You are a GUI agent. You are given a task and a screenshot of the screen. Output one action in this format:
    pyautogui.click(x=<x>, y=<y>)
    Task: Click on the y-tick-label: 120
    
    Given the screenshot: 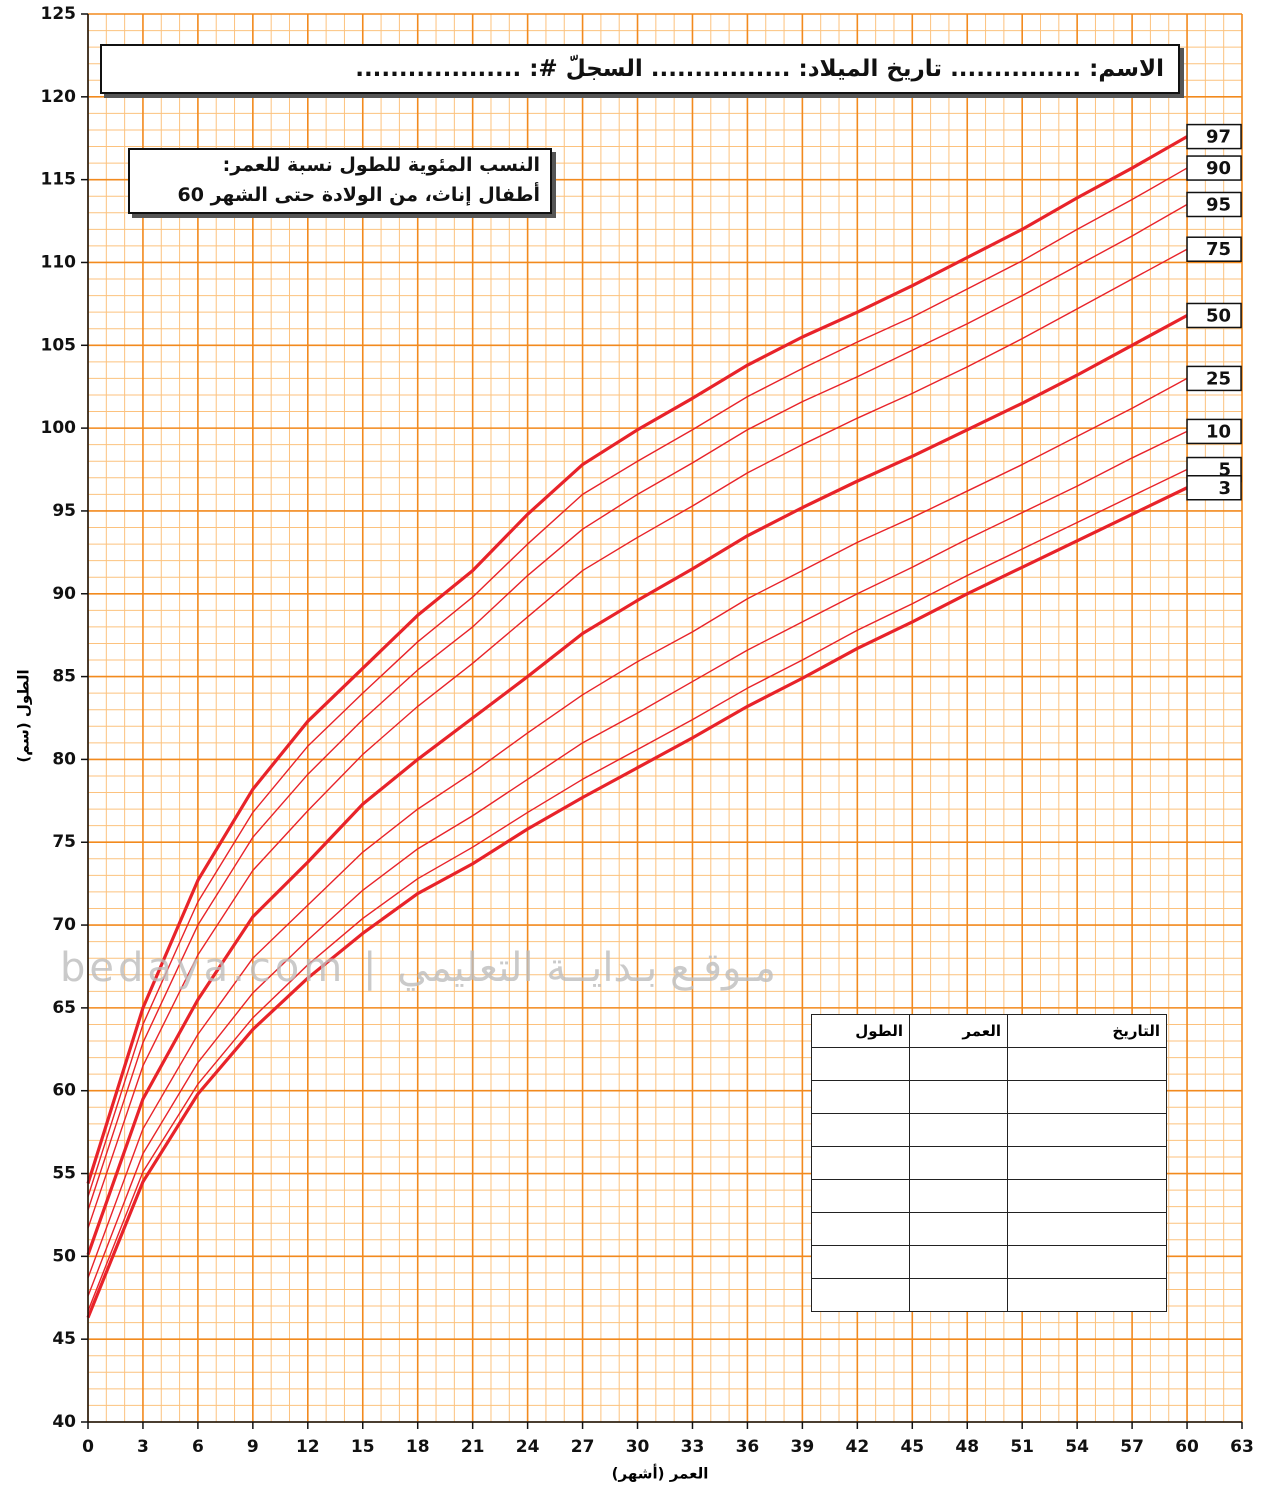 What is the action you would take?
    pyautogui.click(x=59, y=97)
    